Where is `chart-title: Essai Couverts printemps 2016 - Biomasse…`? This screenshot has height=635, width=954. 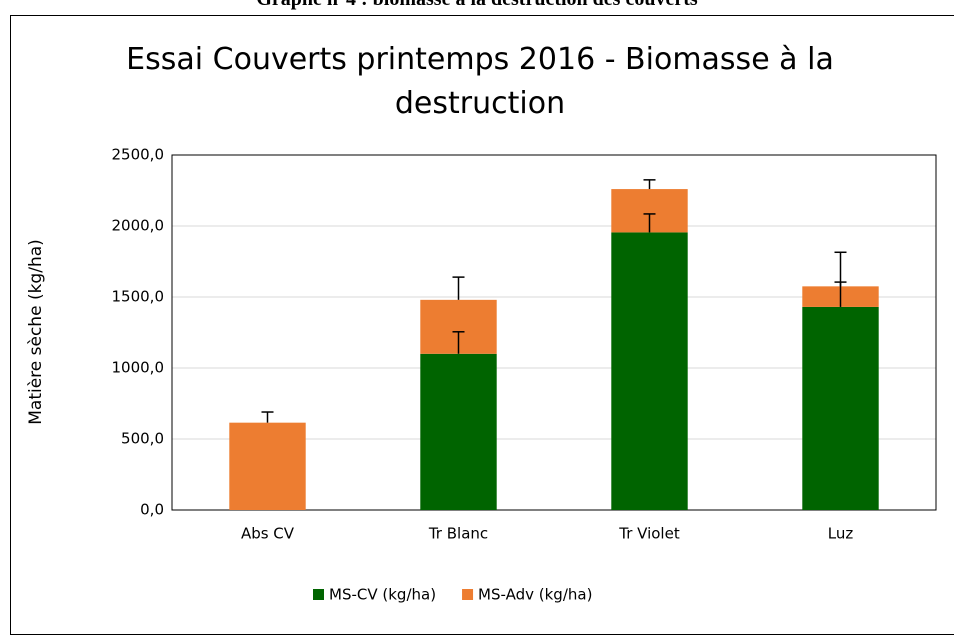 chart-title: Essai Couverts printemps 2016 - Biomasse… is located at coordinates (480, 81).